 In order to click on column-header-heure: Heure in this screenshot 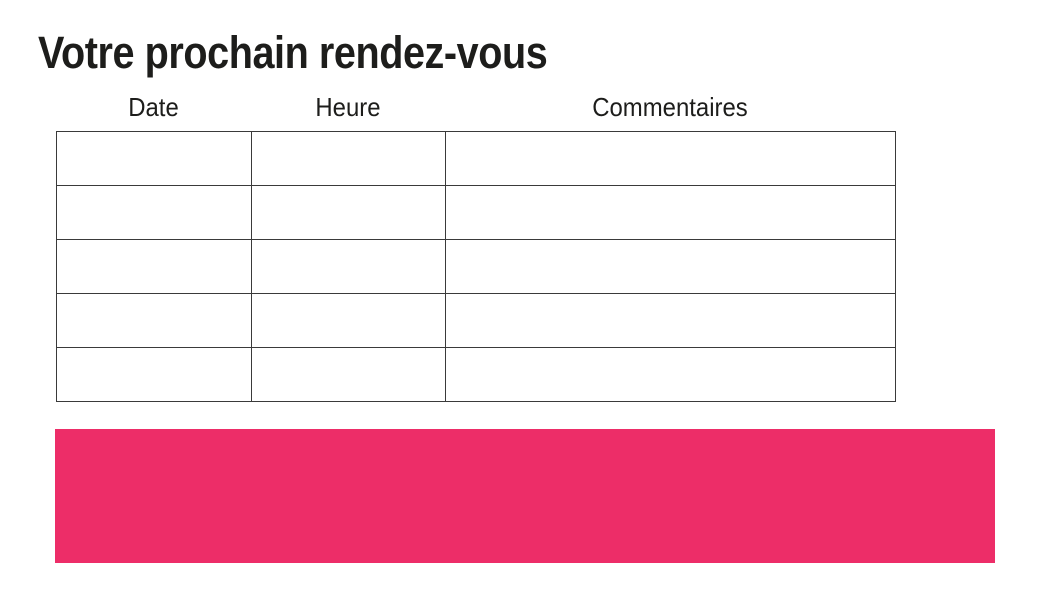, I will do `click(348, 107)`.